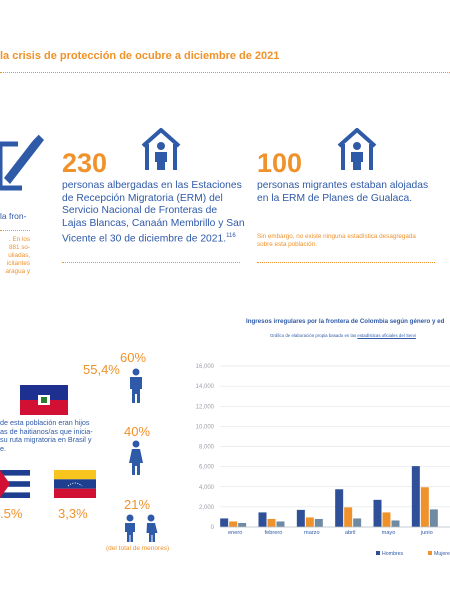  What do you see at coordinates (207, 488) in the screenshot?
I see `y-tick-label: 4,000` at bounding box center [207, 488].